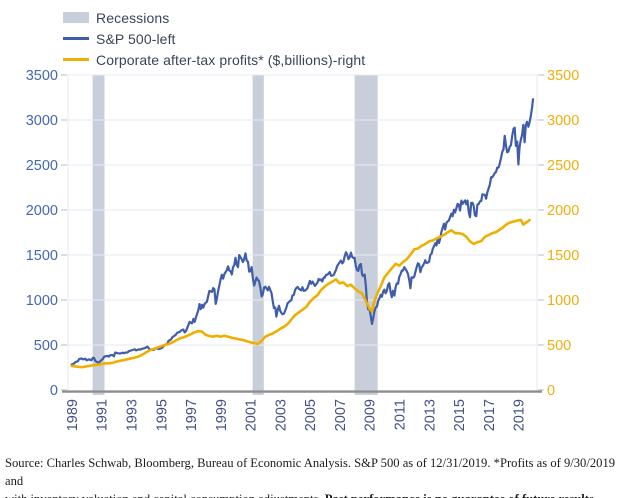  Describe the element at coordinates (563, 256) in the screenshot. I see `right-axis-tick-label: 1500` at that location.